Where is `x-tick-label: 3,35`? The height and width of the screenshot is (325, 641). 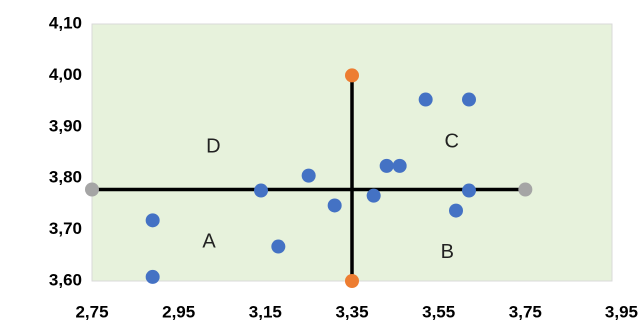
x-tick-label: 3,35 is located at coordinates (351, 311).